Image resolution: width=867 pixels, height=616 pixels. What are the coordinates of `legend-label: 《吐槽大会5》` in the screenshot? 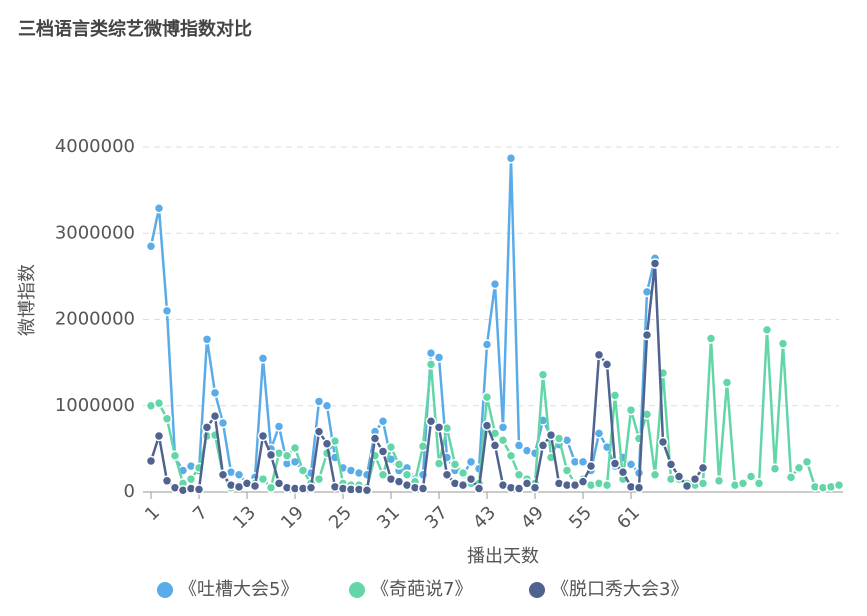 It's located at (238, 589).